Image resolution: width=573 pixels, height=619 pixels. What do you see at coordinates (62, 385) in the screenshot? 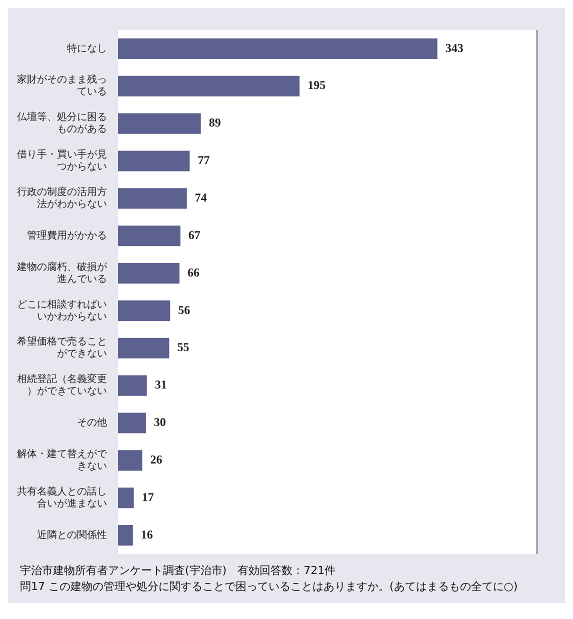
I see `y-tick-label: 相続登記（名義変更）ができていない` at bounding box center [62, 385].